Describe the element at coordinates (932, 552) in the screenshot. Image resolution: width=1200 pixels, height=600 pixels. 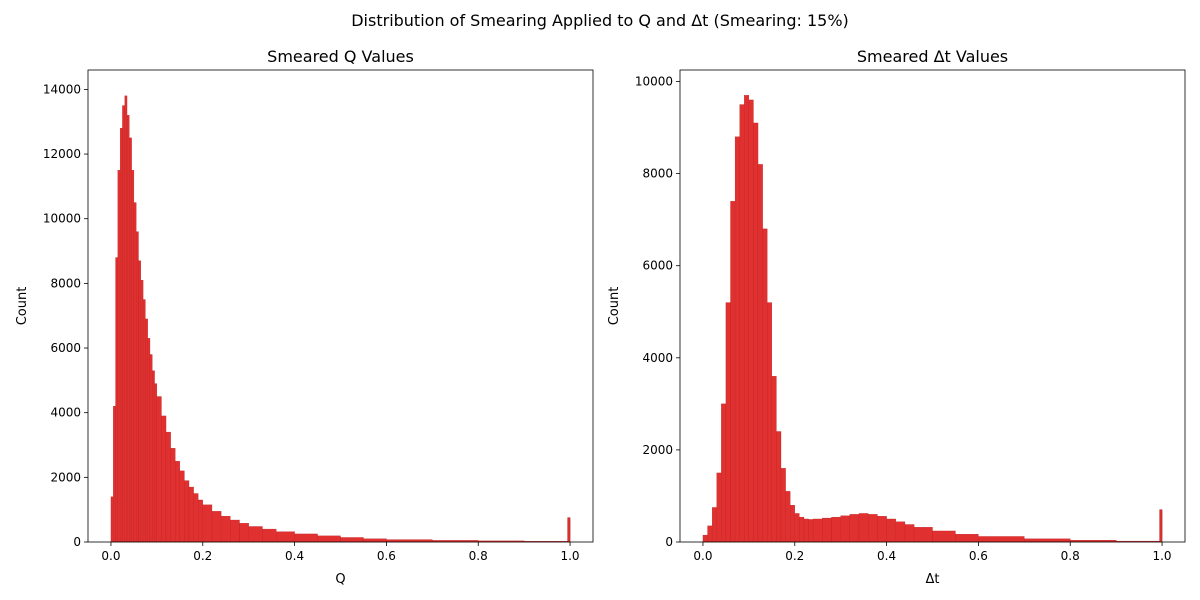
I see `x-ticks-dt: 0.0 0.2 0.4 0.6 0.8 1.0` at that location.